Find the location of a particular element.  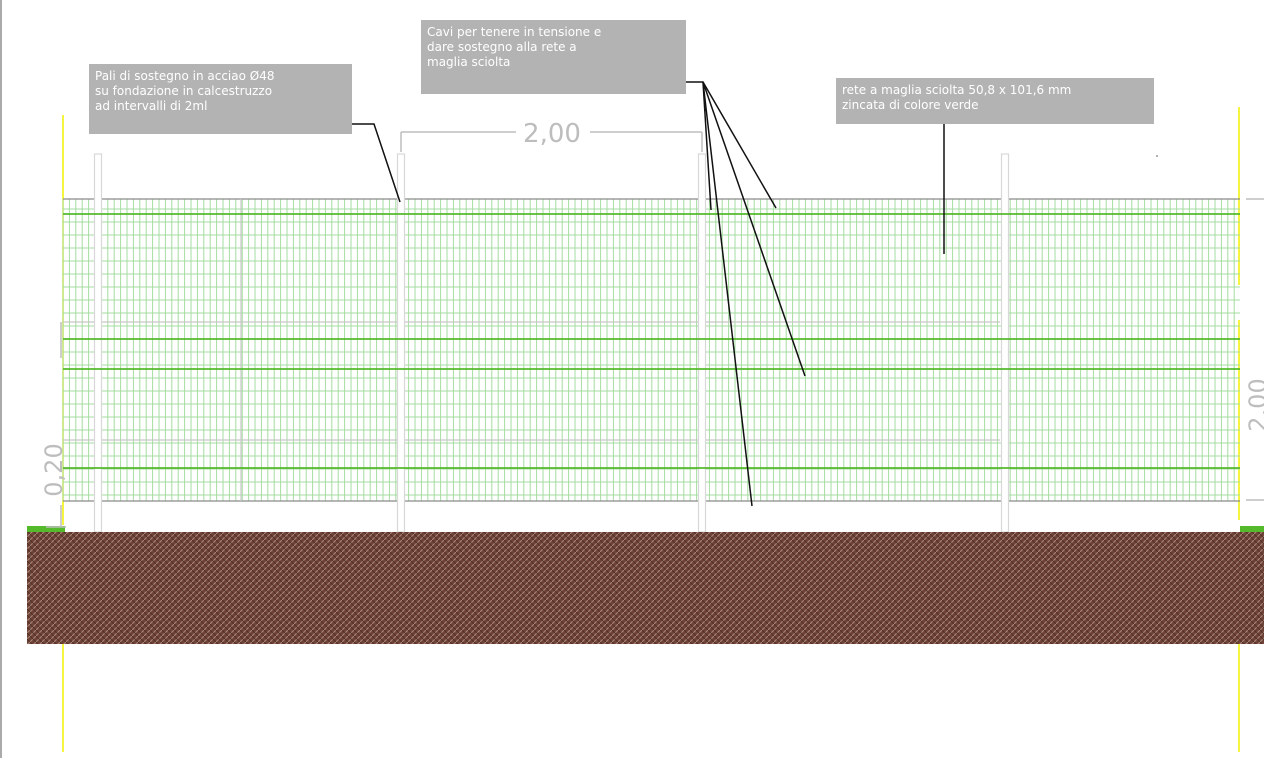

leader-posts is located at coordinates (376, 163).